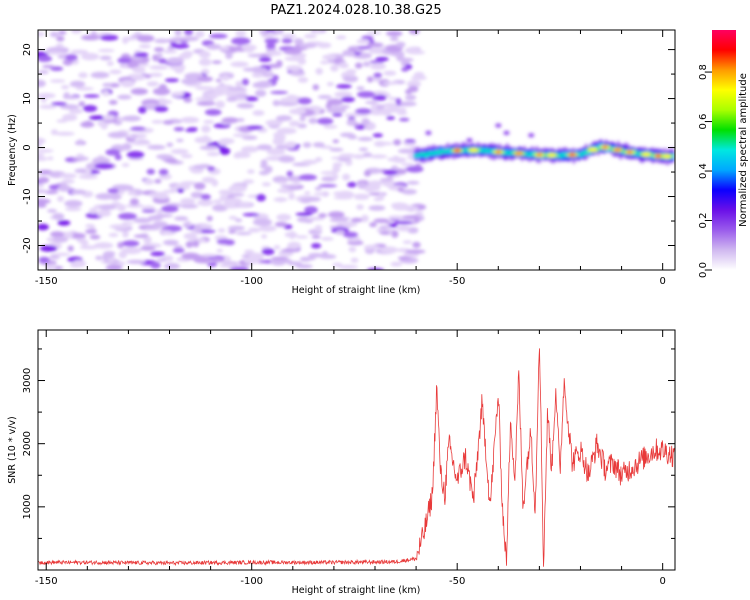 The height and width of the screenshot is (600, 750). Describe the element at coordinates (703, 122) in the screenshot. I see `colorbar-tick-label: 0.6` at that location.